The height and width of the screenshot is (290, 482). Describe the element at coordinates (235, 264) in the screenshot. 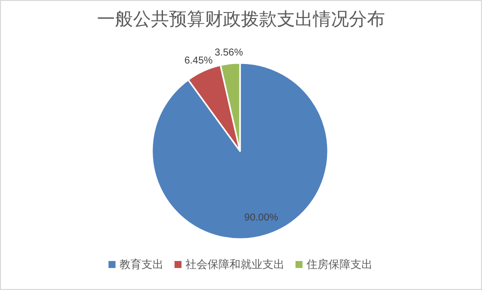

I see `legend-label: 社会保障和就业支出` at that location.